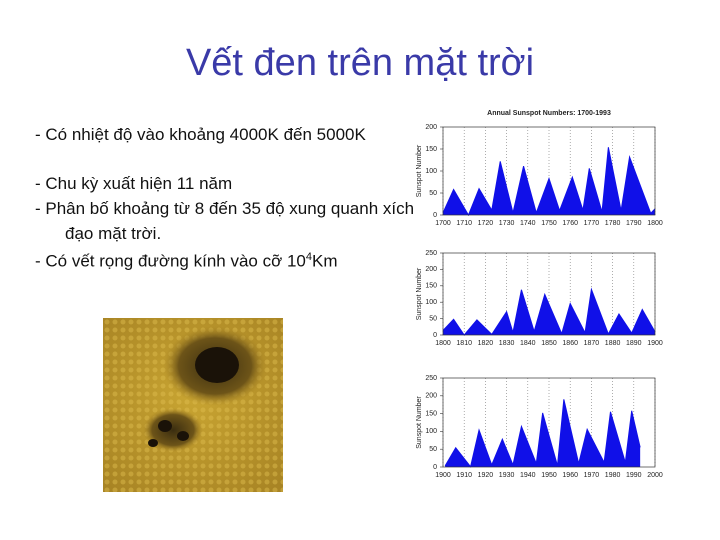  I want to click on x-tick-label: 1940, so click(528, 475).